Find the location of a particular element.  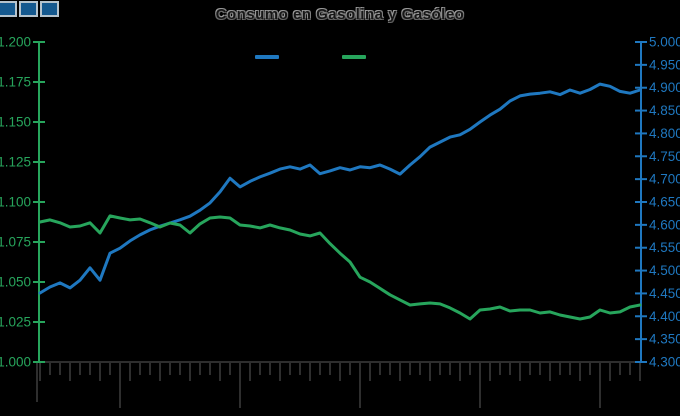

left-axis-label: 1.000 is located at coordinates (15, 362).